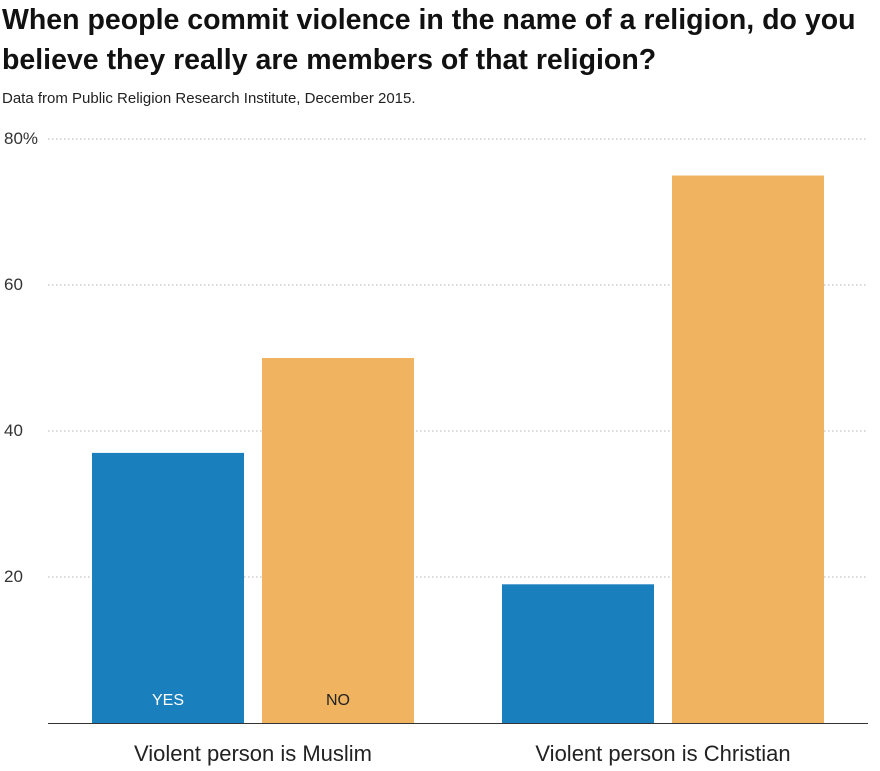  Describe the element at coordinates (13, 576) in the screenshot. I see `y-tick-label: 20` at that location.